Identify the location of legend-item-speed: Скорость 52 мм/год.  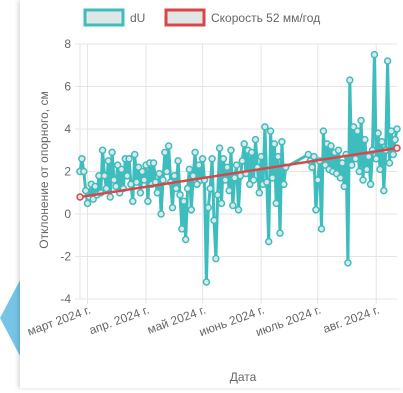
(242, 17).